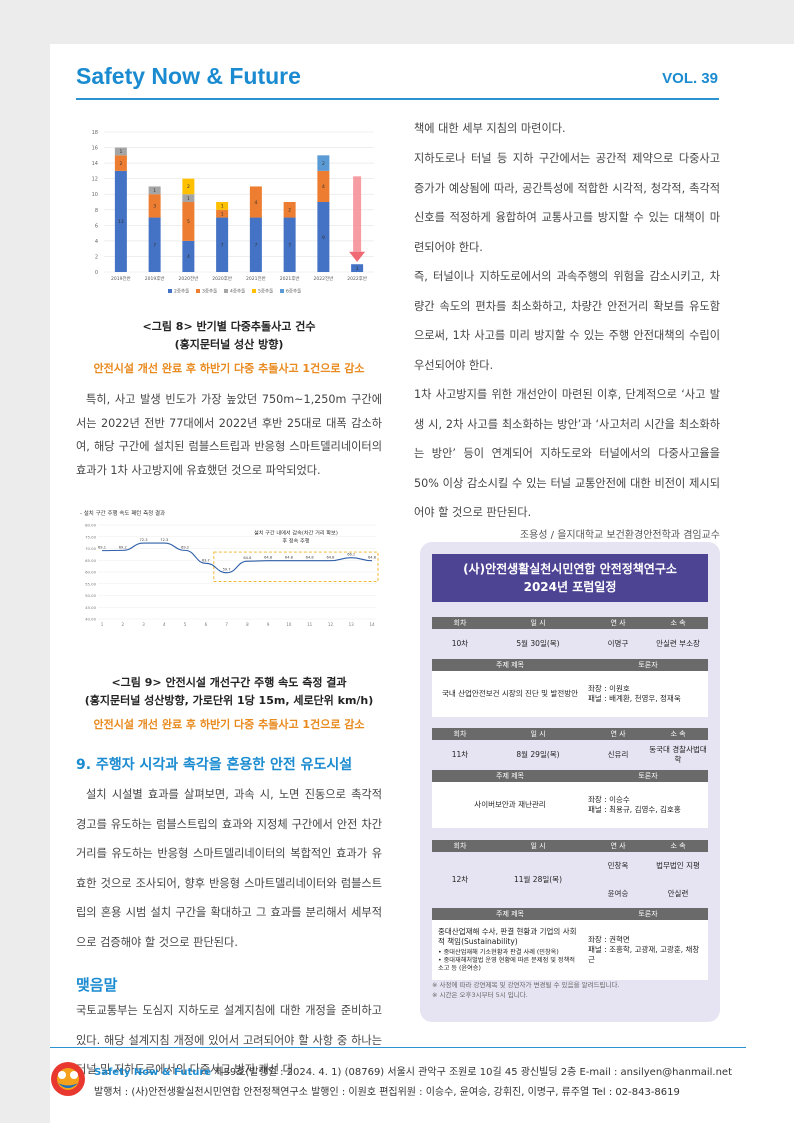 This screenshot has width=794, height=1123. Describe the element at coordinates (648, 805) in the screenshot. I see `session-panel: 좌장 : 이승수 패널 : 최용규, 김영수, 김호홍` at that location.